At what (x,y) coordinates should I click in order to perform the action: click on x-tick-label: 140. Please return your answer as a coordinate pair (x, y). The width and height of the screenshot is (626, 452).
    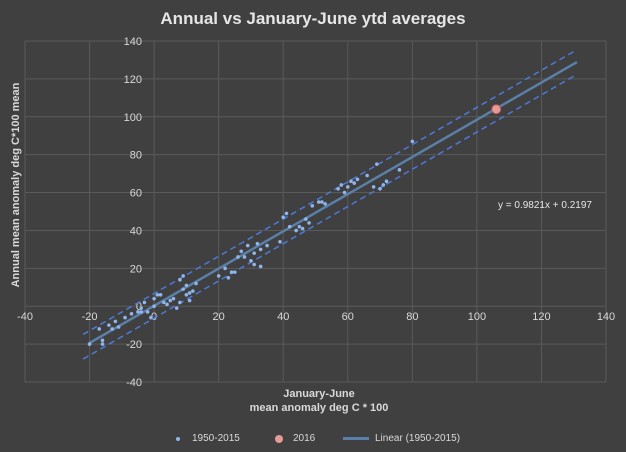
    Looking at the image, I should click on (606, 317).